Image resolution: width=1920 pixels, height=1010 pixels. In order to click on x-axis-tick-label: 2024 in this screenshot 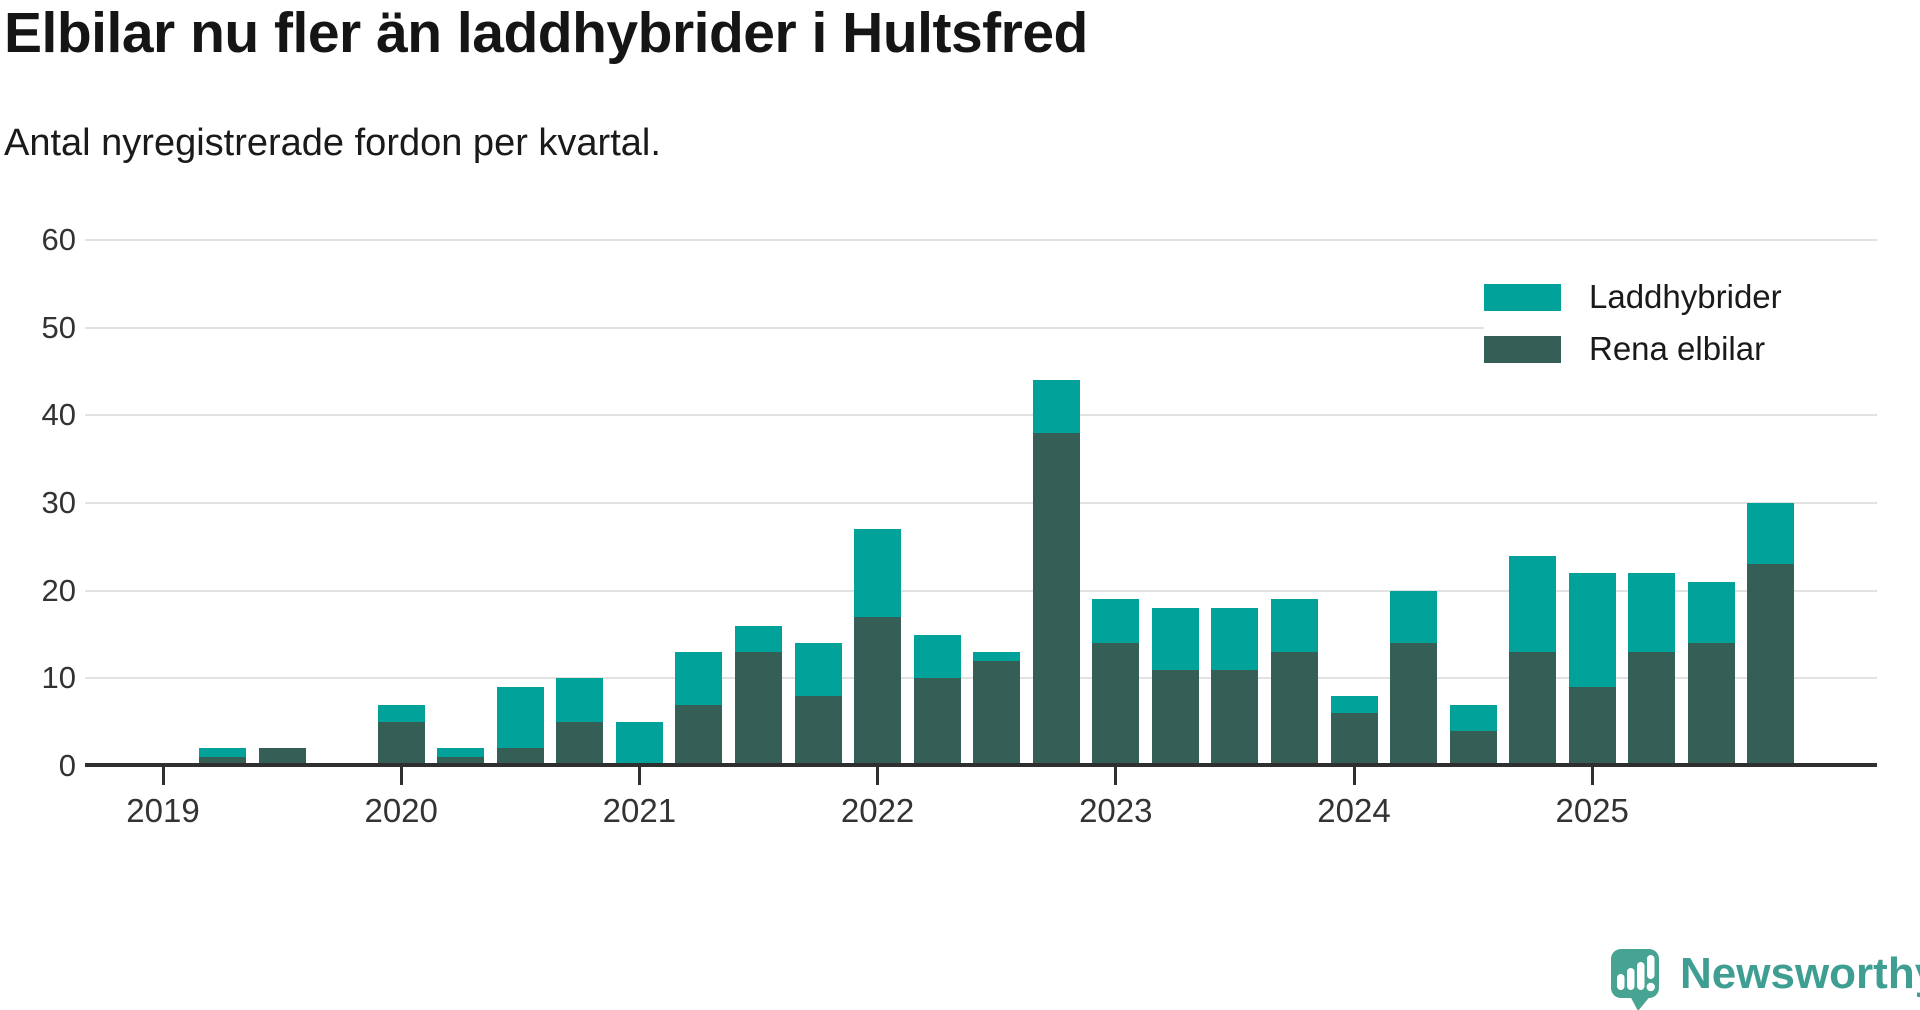, I will do `click(1354, 810)`.